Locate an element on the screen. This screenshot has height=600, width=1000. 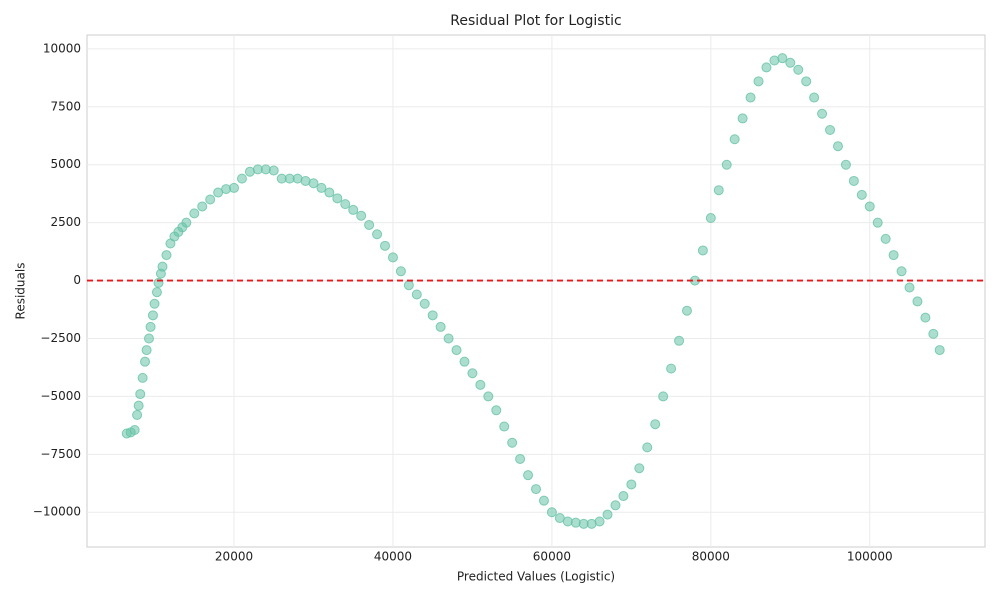
y-tick-label: 0 is located at coordinates (77, 280).